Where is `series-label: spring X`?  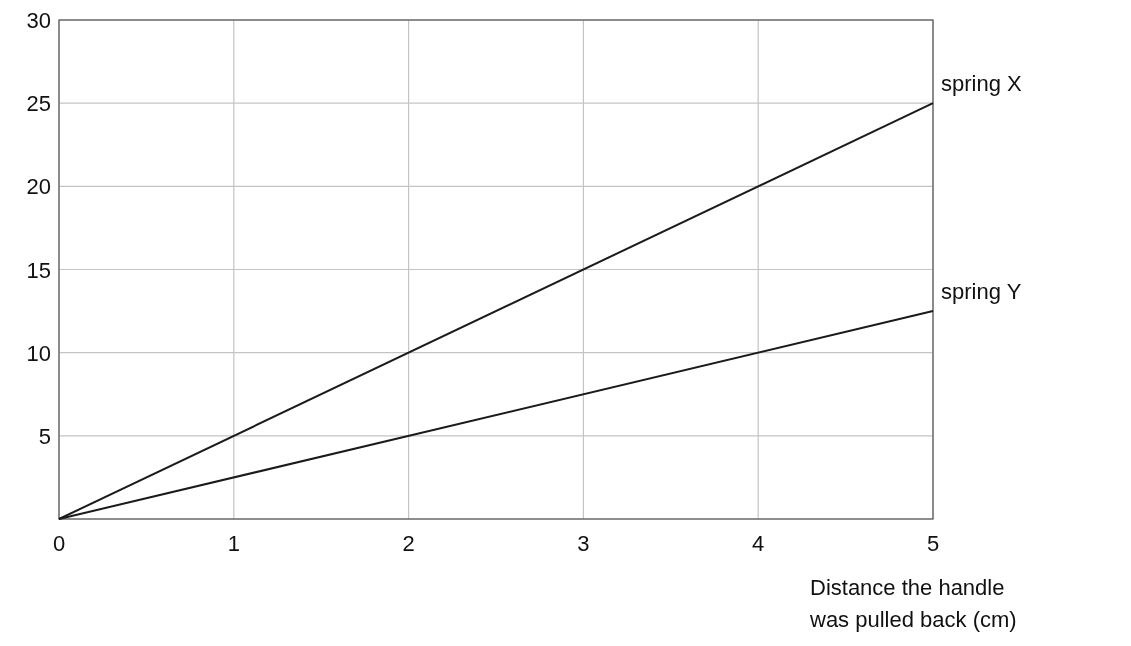
series-label: spring X is located at coordinates (982, 84).